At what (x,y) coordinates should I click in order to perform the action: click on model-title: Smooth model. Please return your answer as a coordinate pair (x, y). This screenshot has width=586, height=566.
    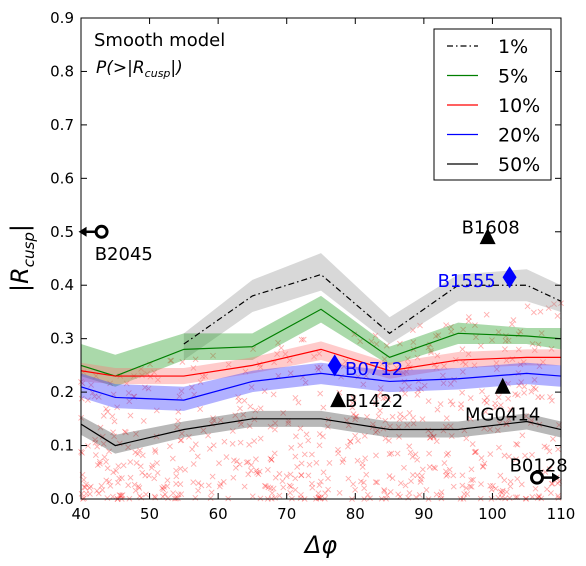
    Looking at the image, I should click on (159, 40).